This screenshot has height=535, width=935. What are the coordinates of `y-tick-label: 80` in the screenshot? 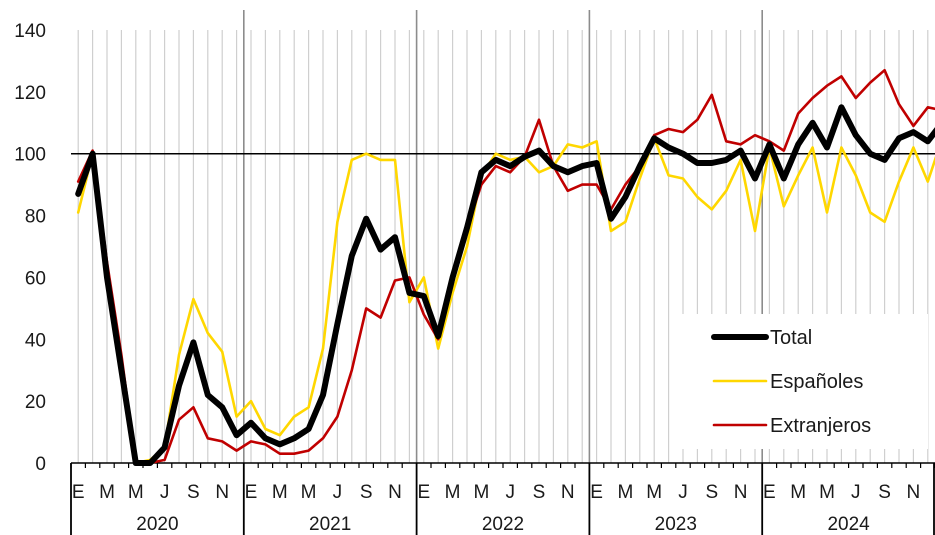 It's located at (35, 217).